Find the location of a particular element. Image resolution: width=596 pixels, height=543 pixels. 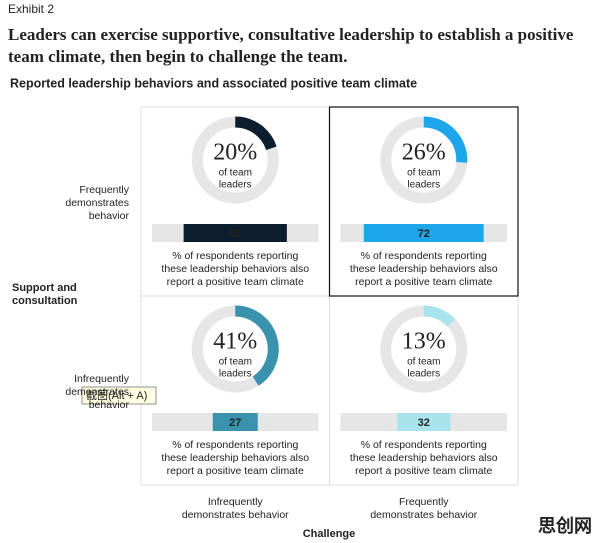

donut-value: 26% is located at coordinates (424, 153).